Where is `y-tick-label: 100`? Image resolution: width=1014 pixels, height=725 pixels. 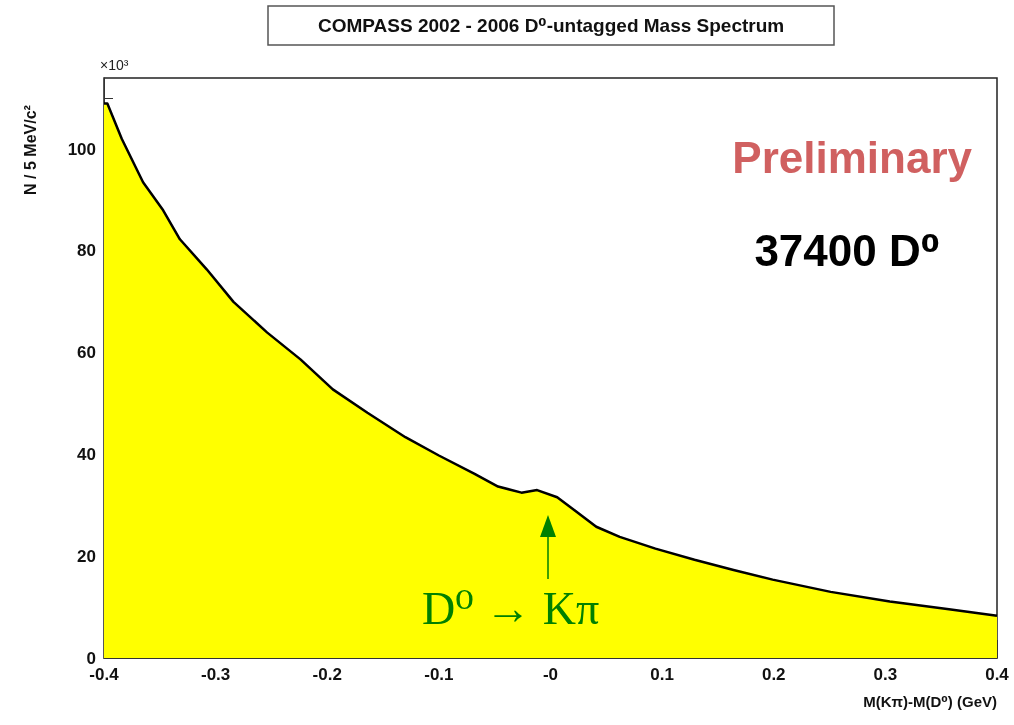 y-tick-label: 100 is located at coordinates (81, 149).